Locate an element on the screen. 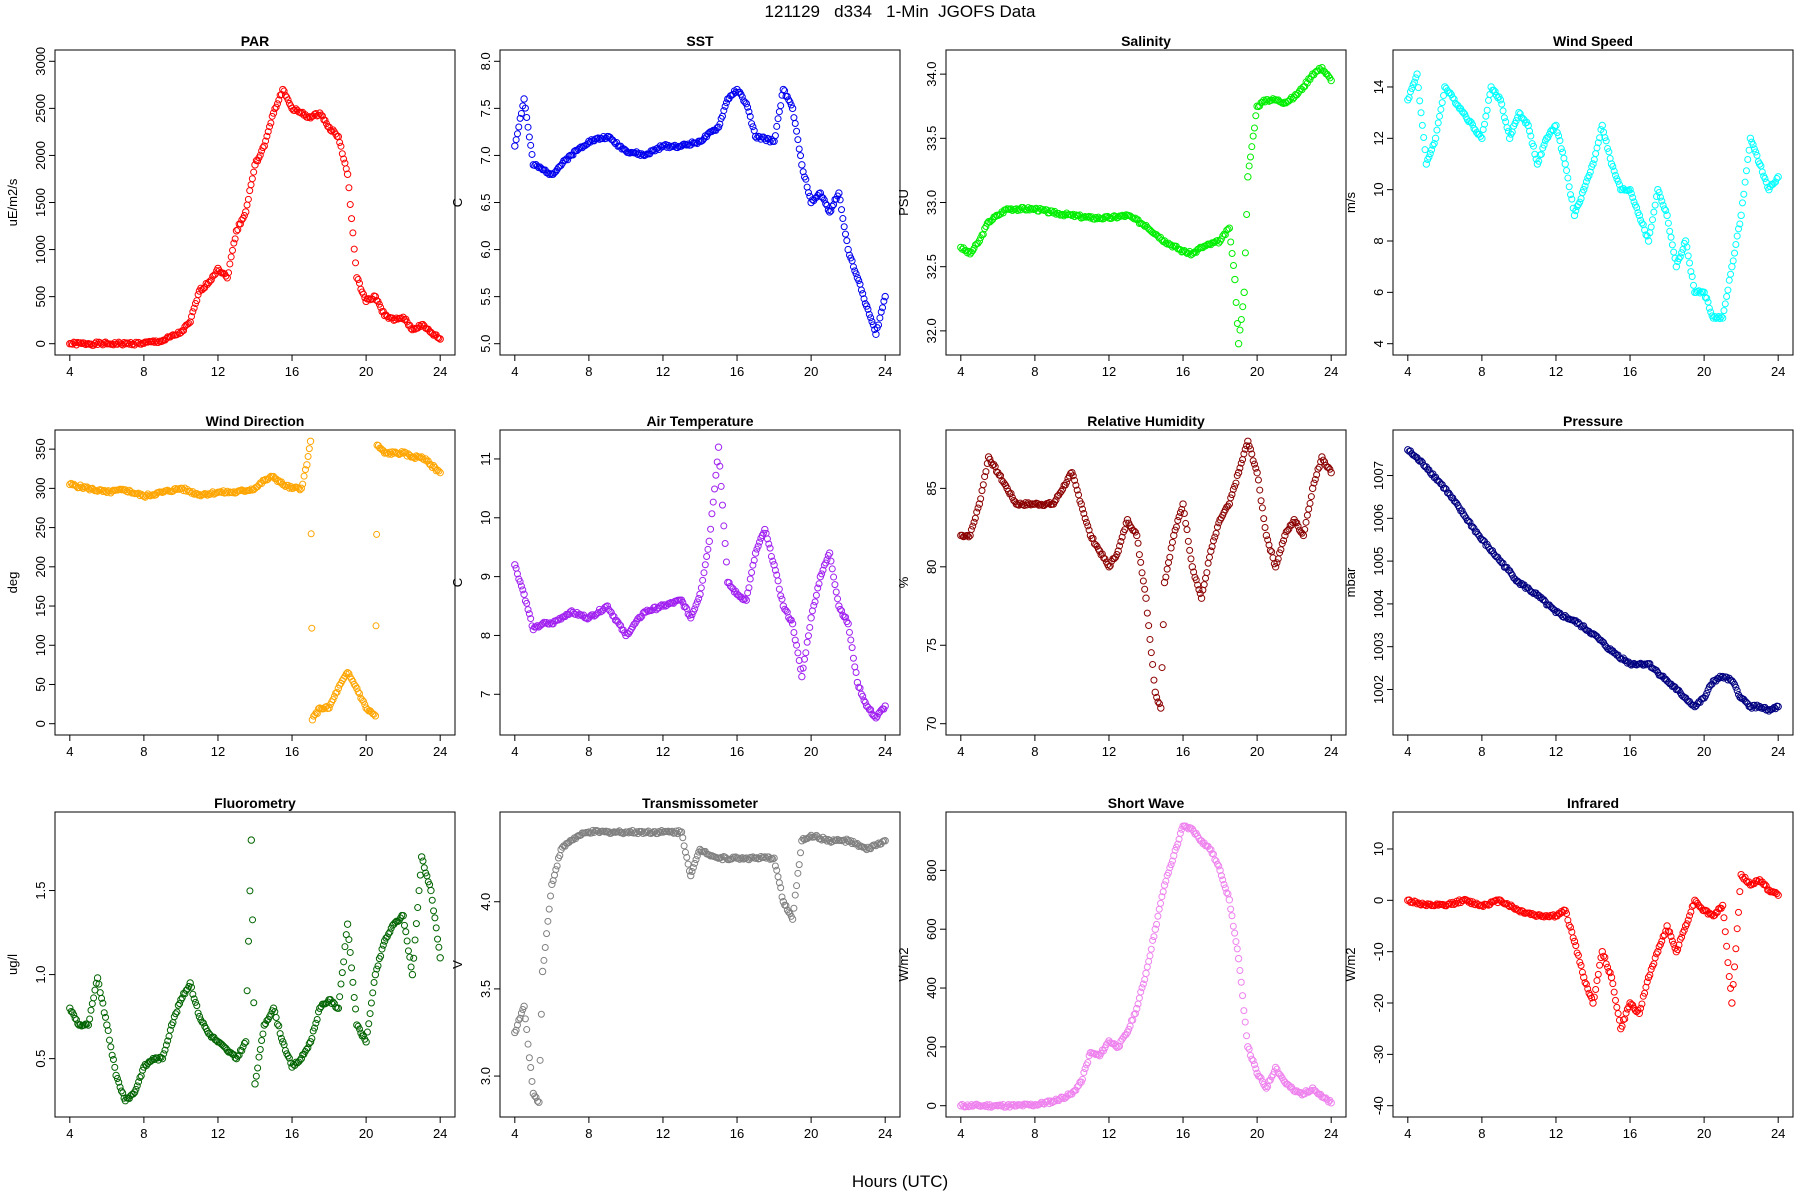  infrared-xtick-label: 16 is located at coordinates (1630, 1133).